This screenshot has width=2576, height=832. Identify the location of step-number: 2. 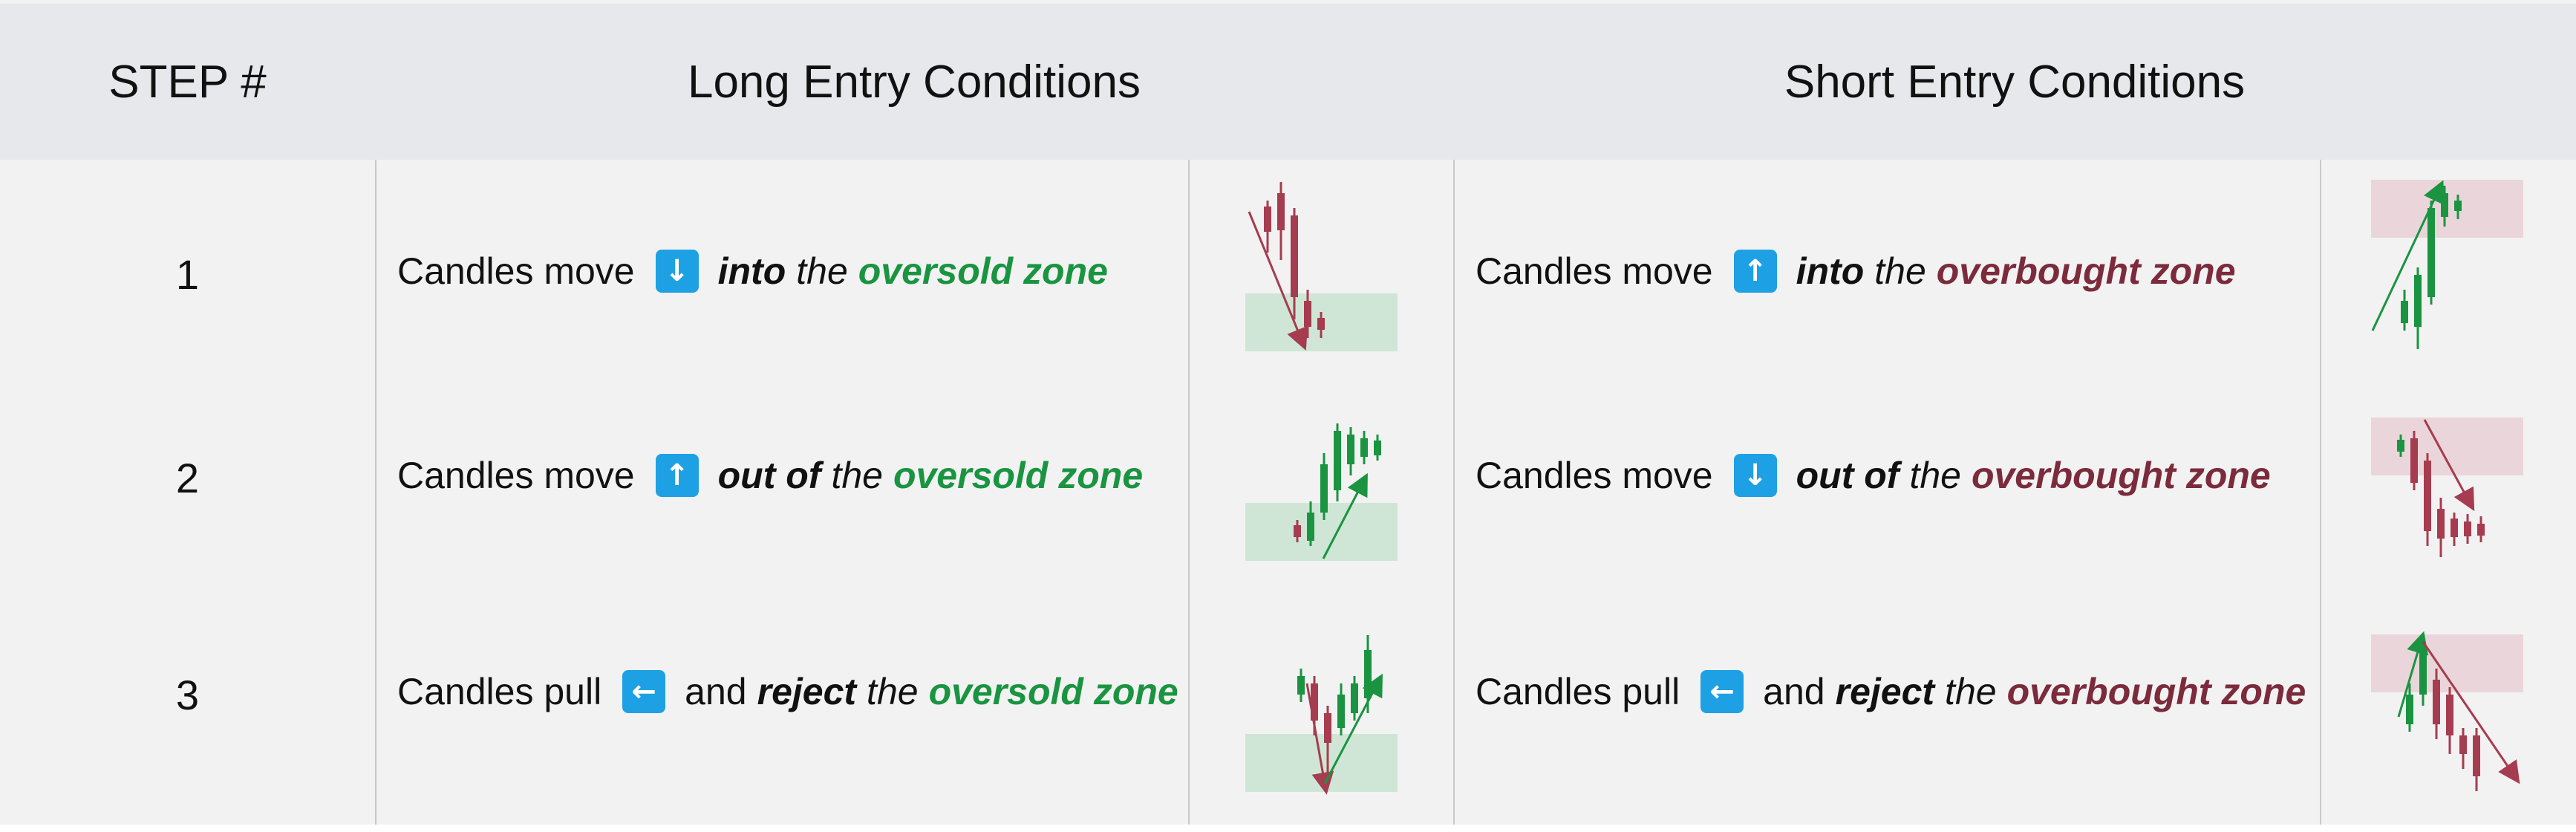
(187, 478).